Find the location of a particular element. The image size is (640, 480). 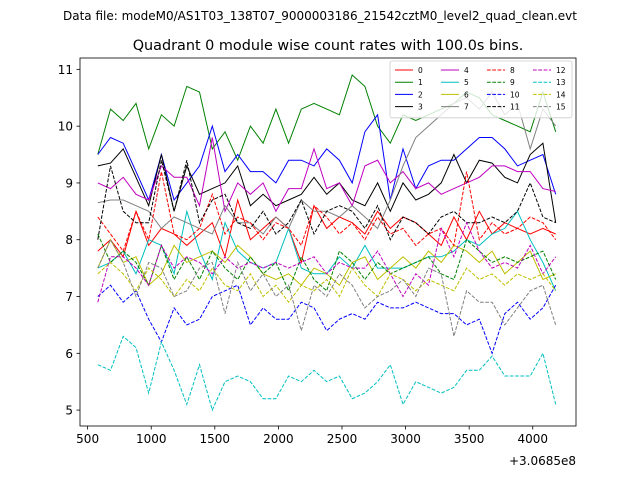

legend-label-2: 2 is located at coordinates (420, 94).